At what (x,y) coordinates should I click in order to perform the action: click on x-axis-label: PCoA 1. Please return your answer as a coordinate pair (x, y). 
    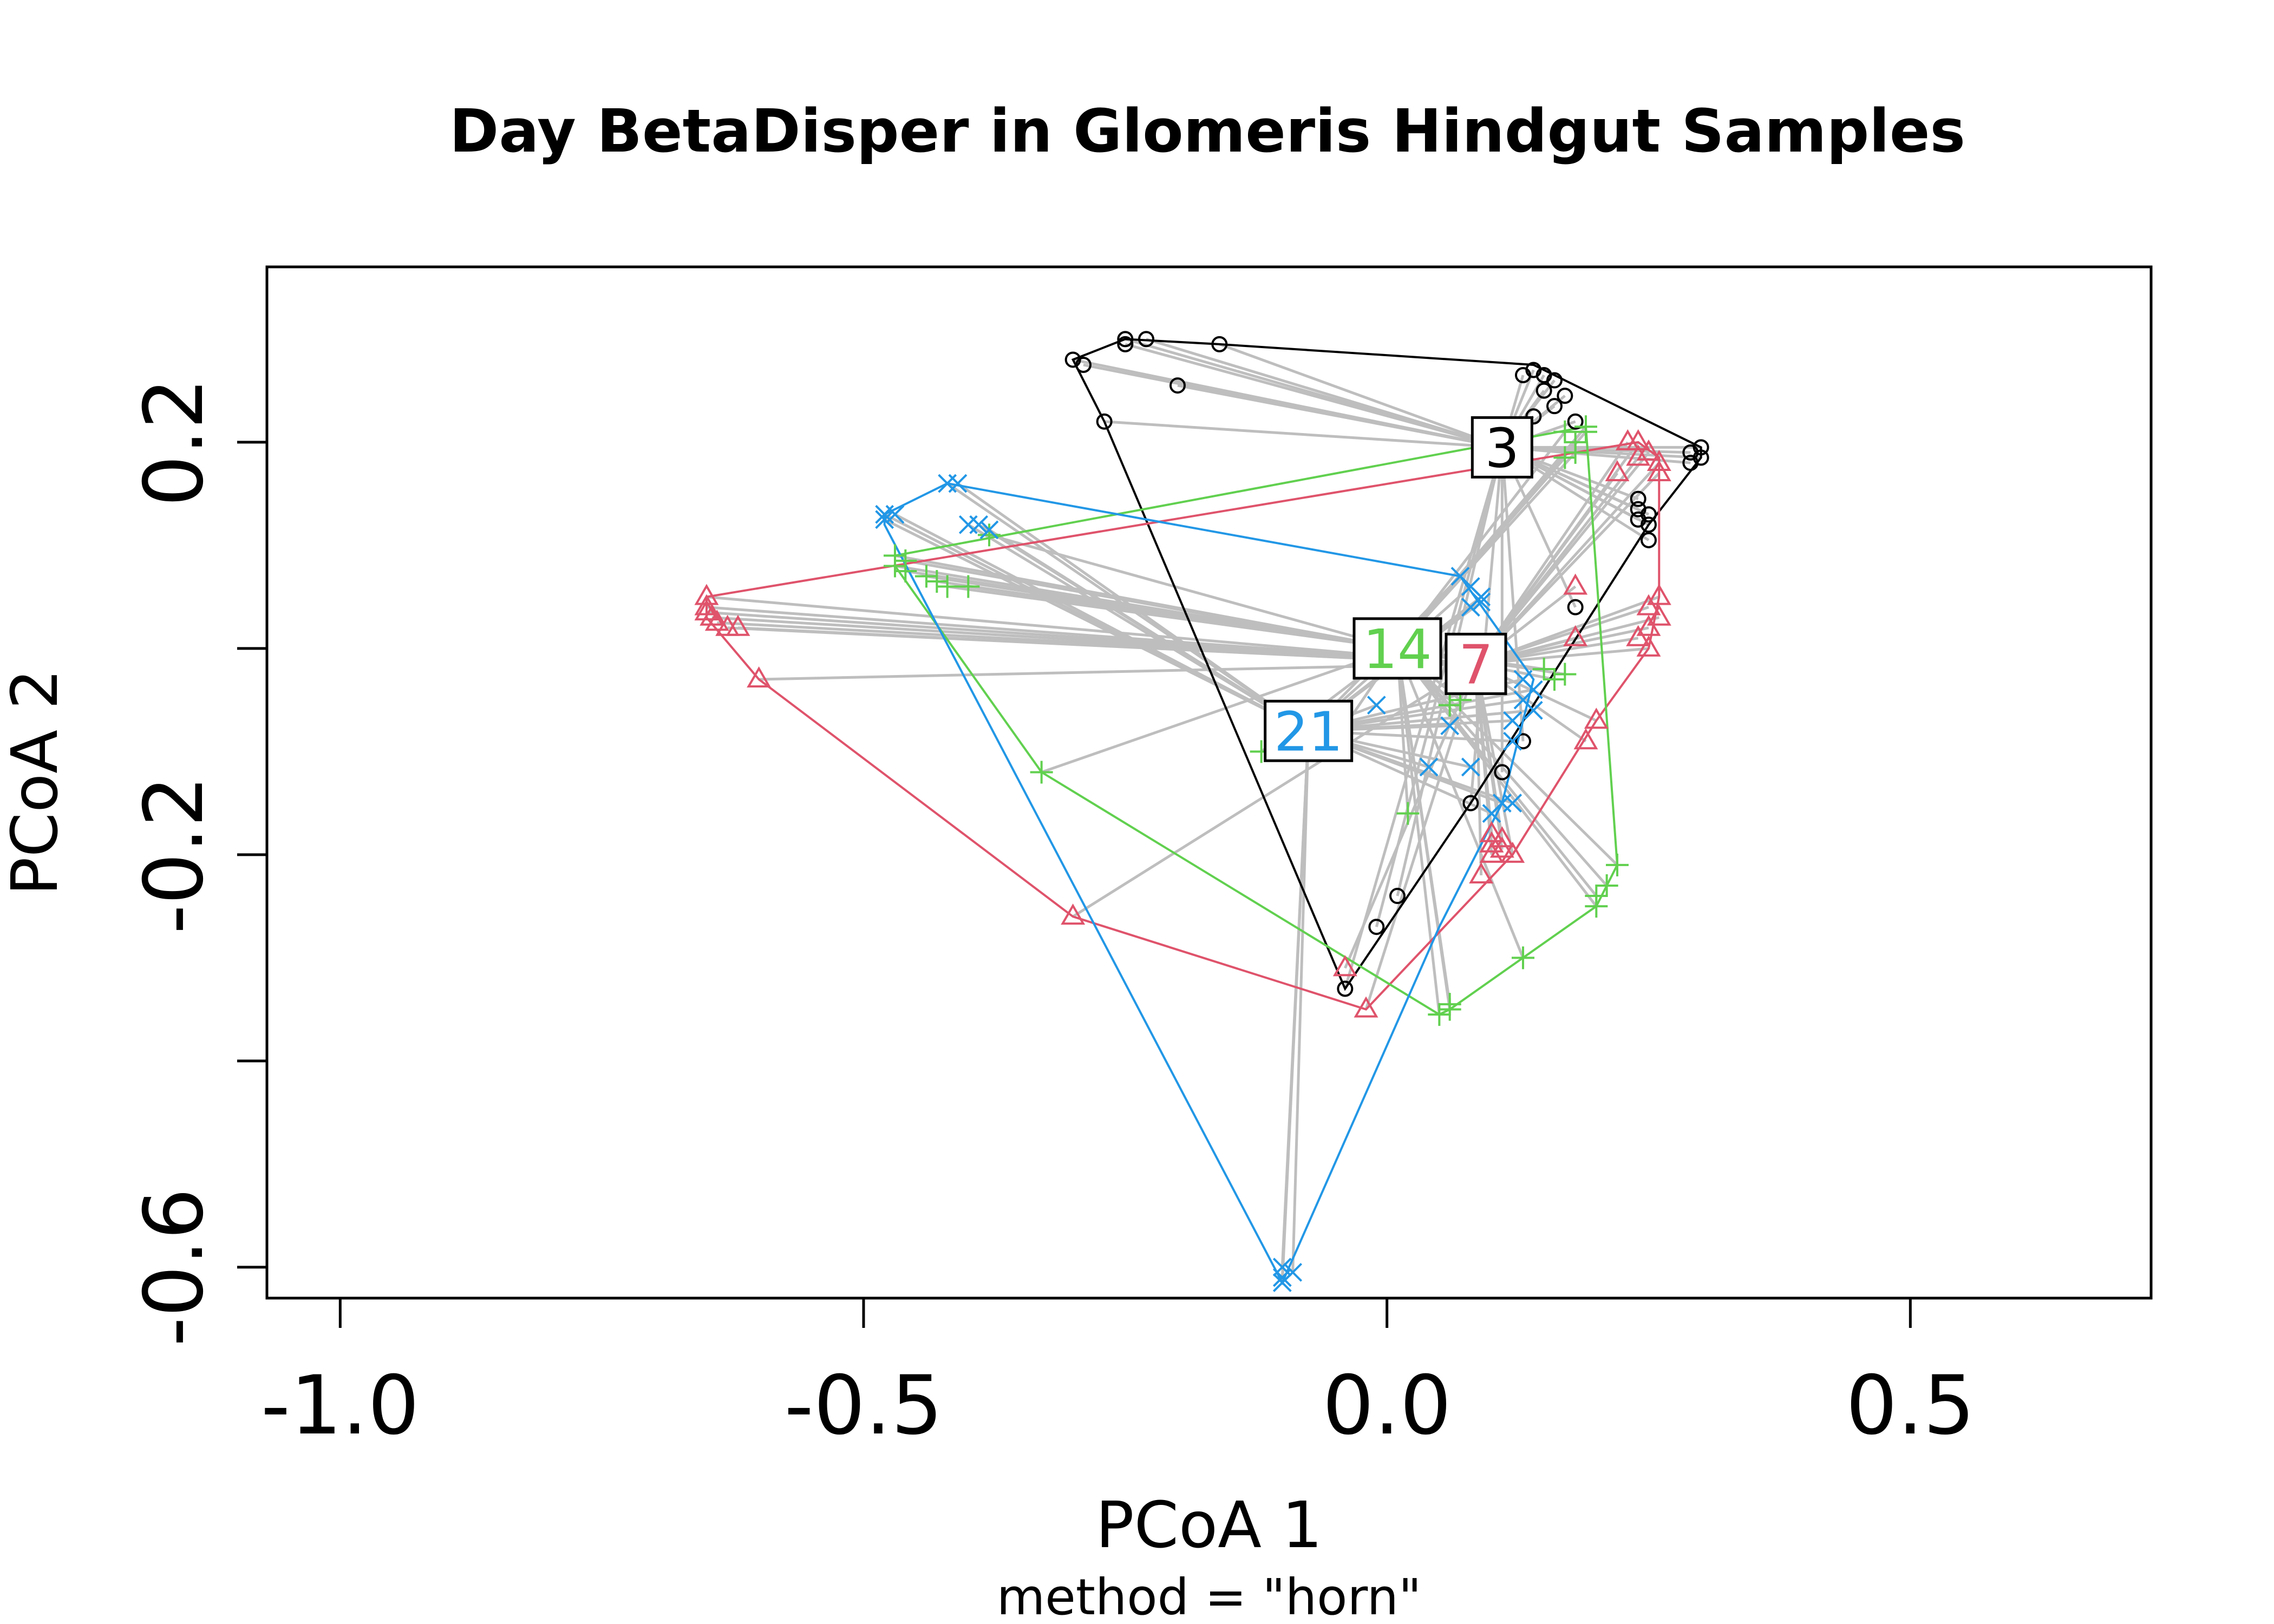
    Looking at the image, I should click on (1208, 1525).